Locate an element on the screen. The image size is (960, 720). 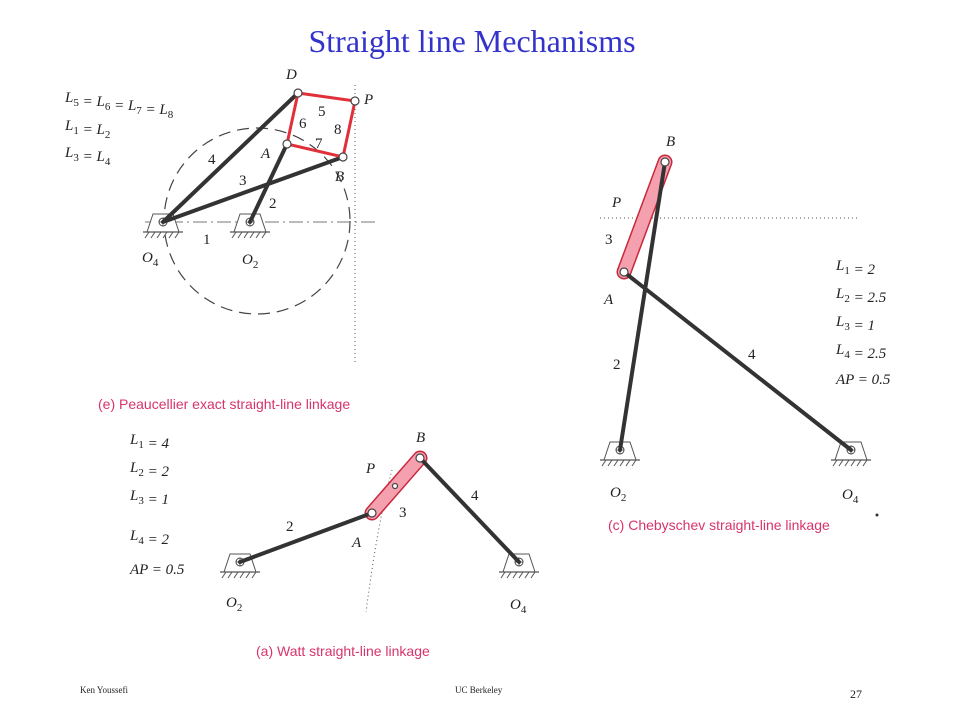
link-number: 8 is located at coordinates (338, 130).